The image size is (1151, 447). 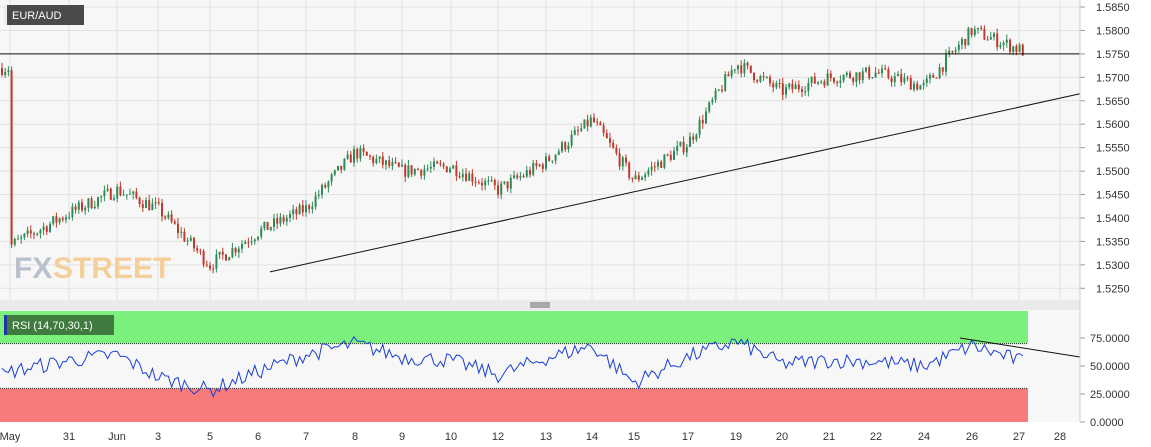 I want to click on pane-resize-handle-icon, so click(x=540, y=305).